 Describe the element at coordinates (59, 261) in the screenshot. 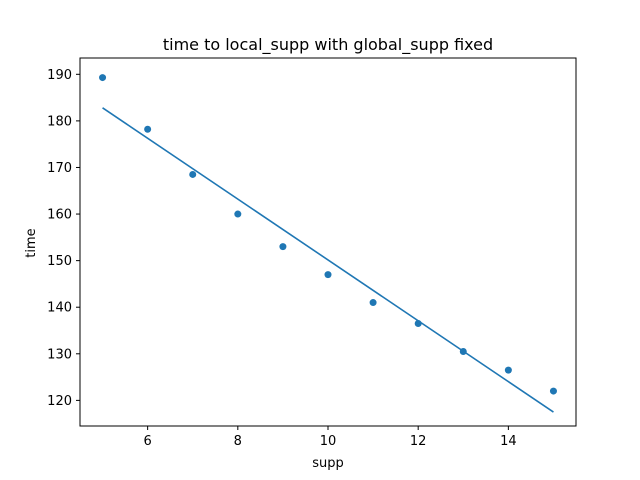

I see `y-tick-label: 150` at that location.